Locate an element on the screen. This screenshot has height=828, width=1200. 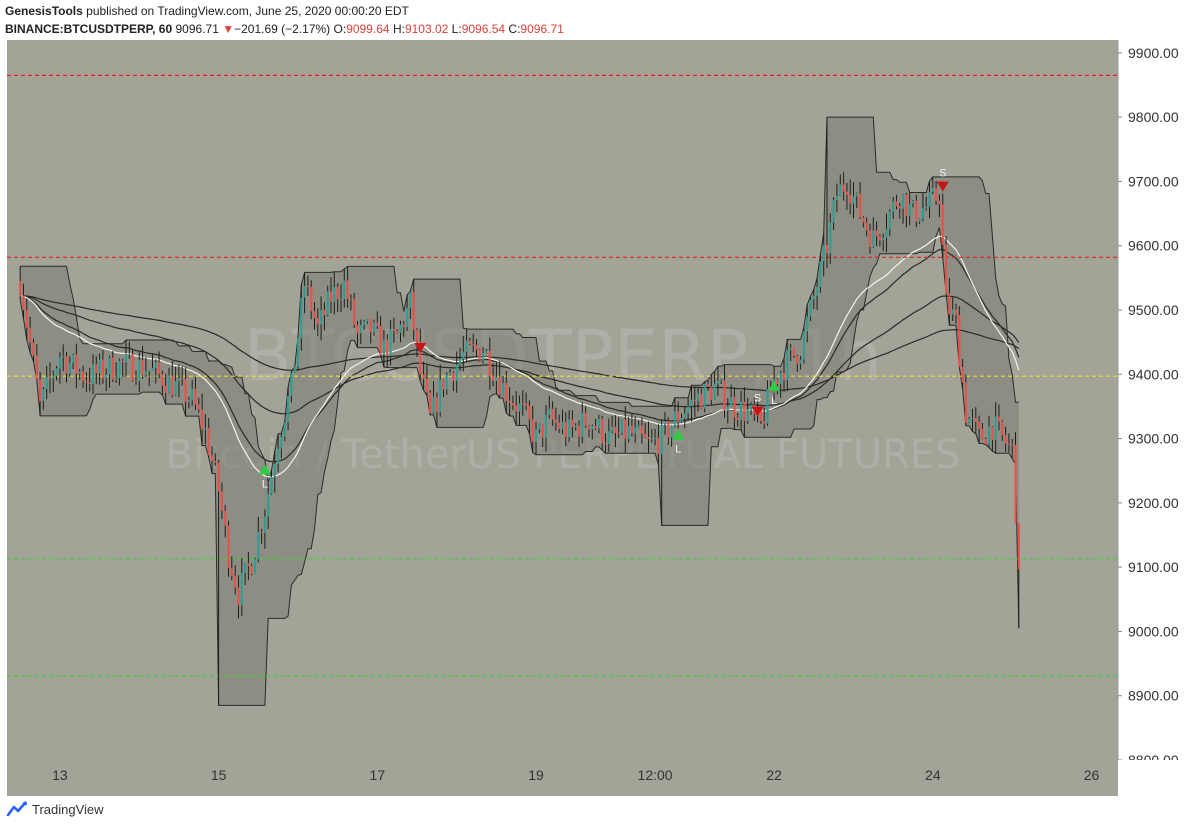
price-change: −201.69 (−2.17%) is located at coordinates (282, 29).